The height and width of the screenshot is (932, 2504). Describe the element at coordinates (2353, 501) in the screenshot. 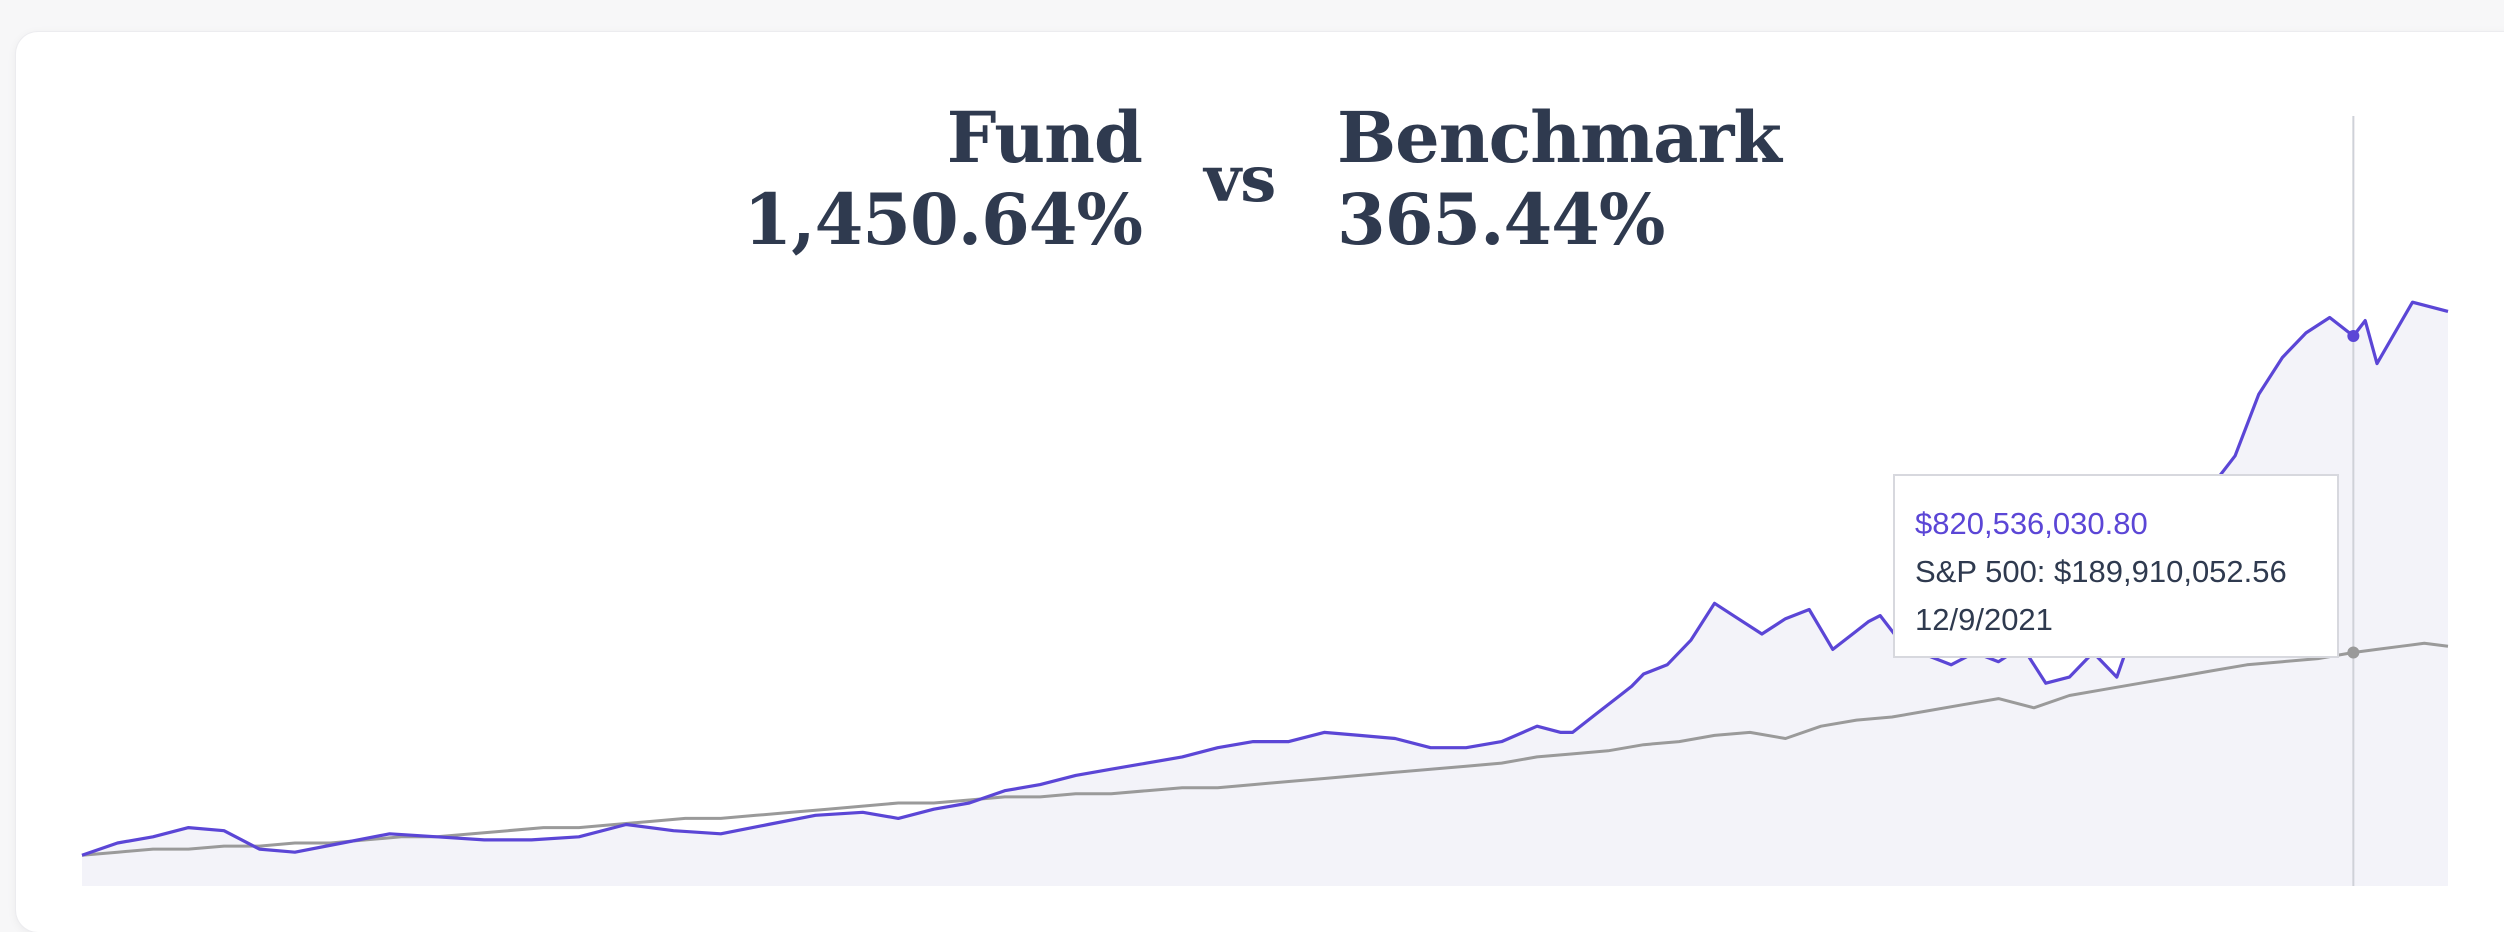

I see `hover-crosshair-layer` at that location.